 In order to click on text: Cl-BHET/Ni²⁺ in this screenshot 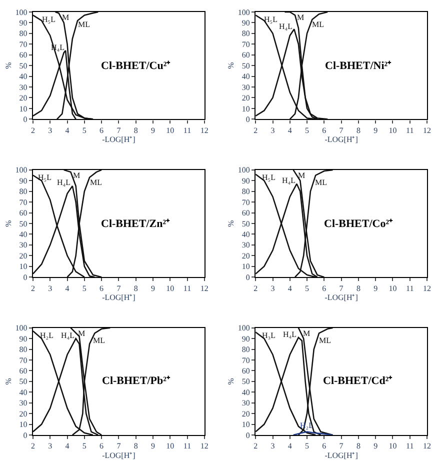, I will do `click(358, 66)`.